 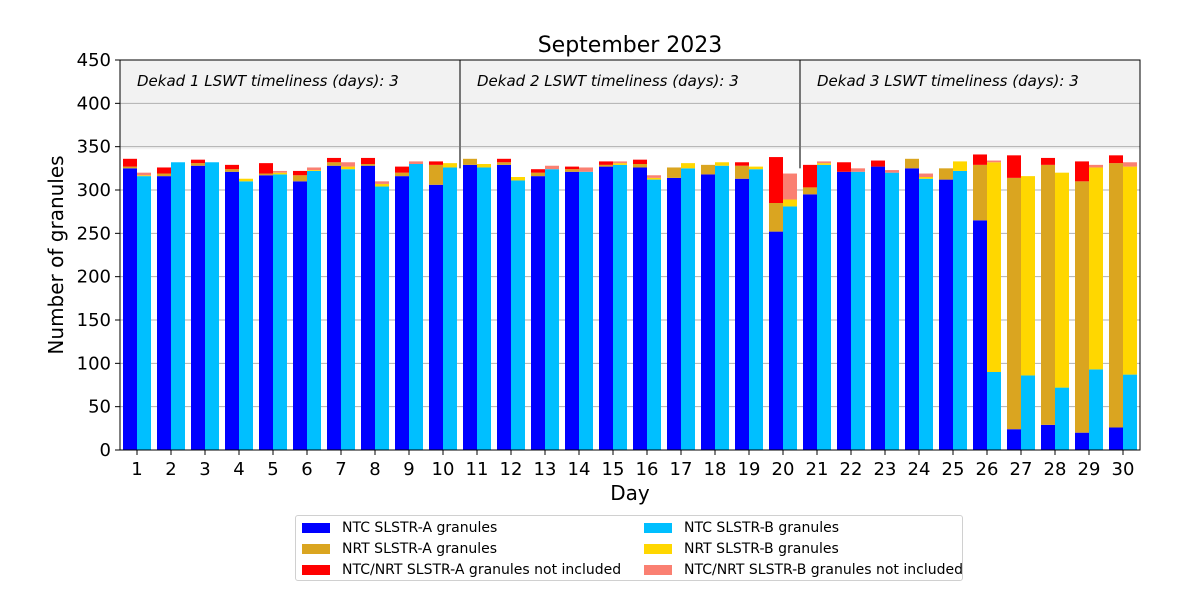 I want to click on y-tick-label: 0, so click(x=105, y=450).